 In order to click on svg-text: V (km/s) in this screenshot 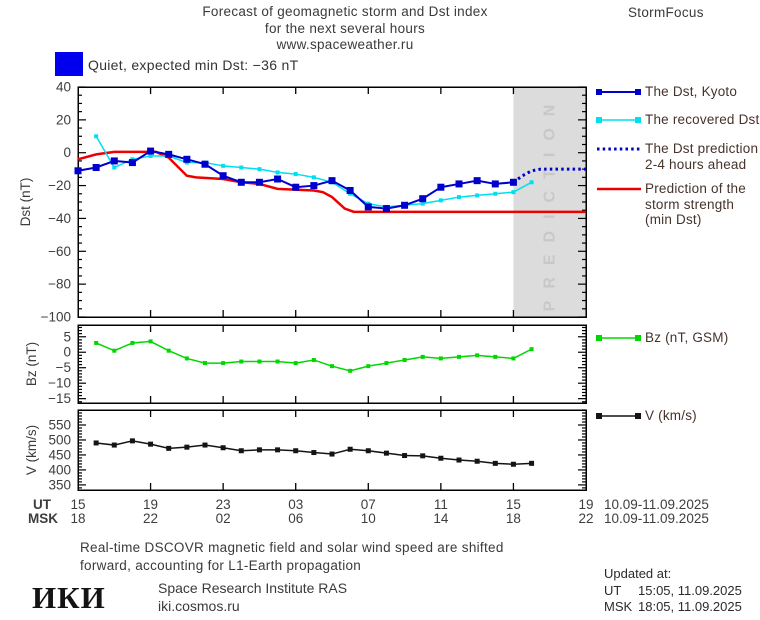, I will do `click(31, 450)`.